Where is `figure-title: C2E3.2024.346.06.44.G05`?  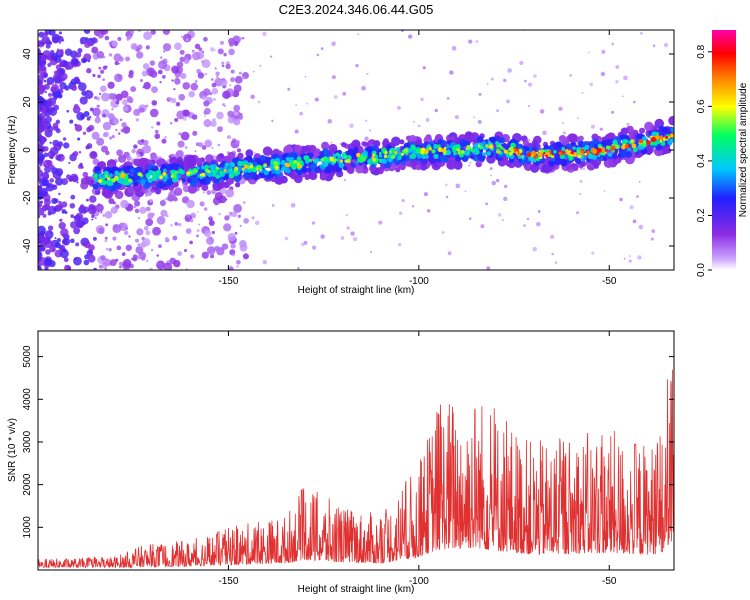 figure-title: C2E3.2024.346.06.44.G05 is located at coordinates (356, 9).